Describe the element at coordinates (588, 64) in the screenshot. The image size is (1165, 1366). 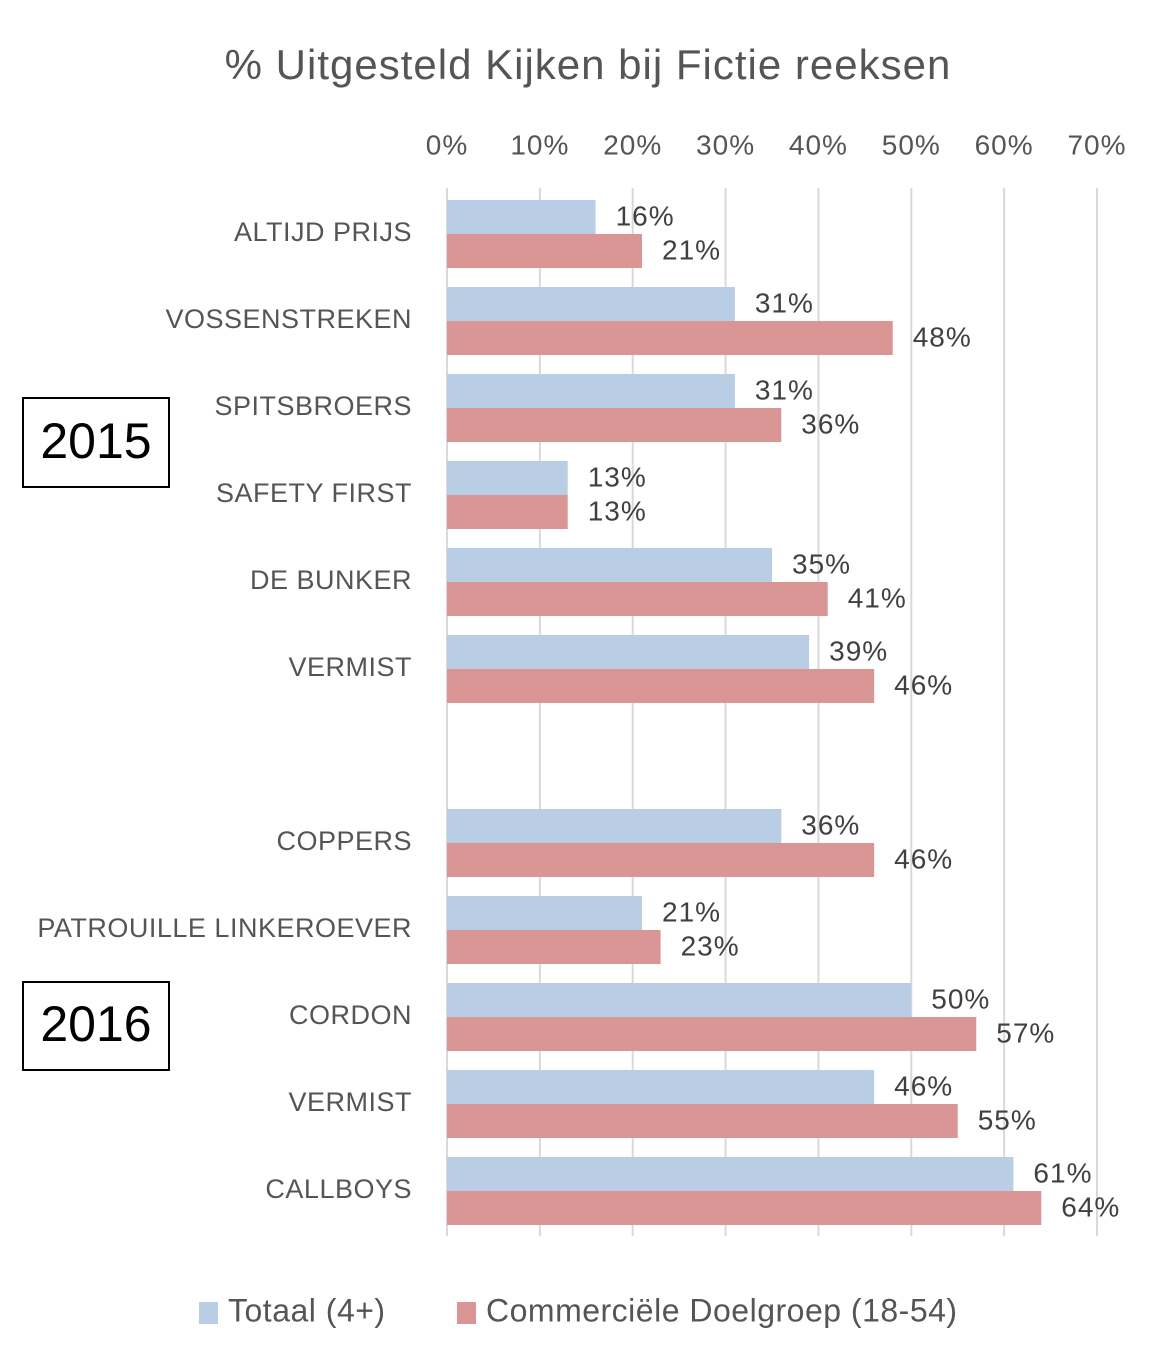
I see `chart-title: % Uitgesteld Kijken bij Fictie reeksen` at that location.